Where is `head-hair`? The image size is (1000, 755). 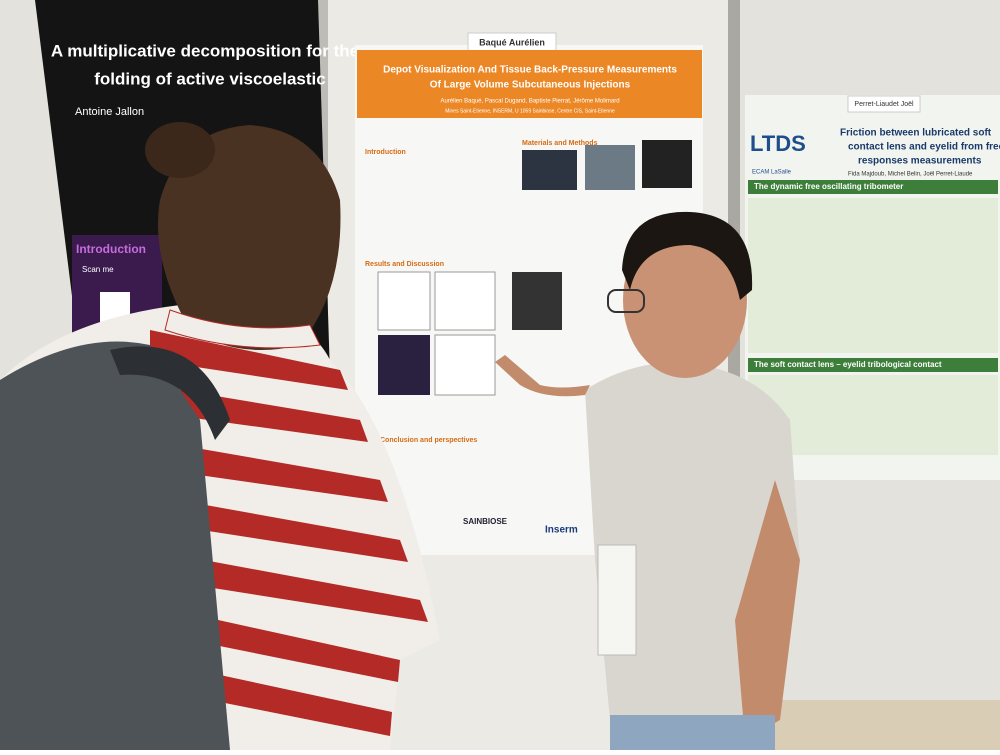
head-hair is located at coordinates (249, 237).